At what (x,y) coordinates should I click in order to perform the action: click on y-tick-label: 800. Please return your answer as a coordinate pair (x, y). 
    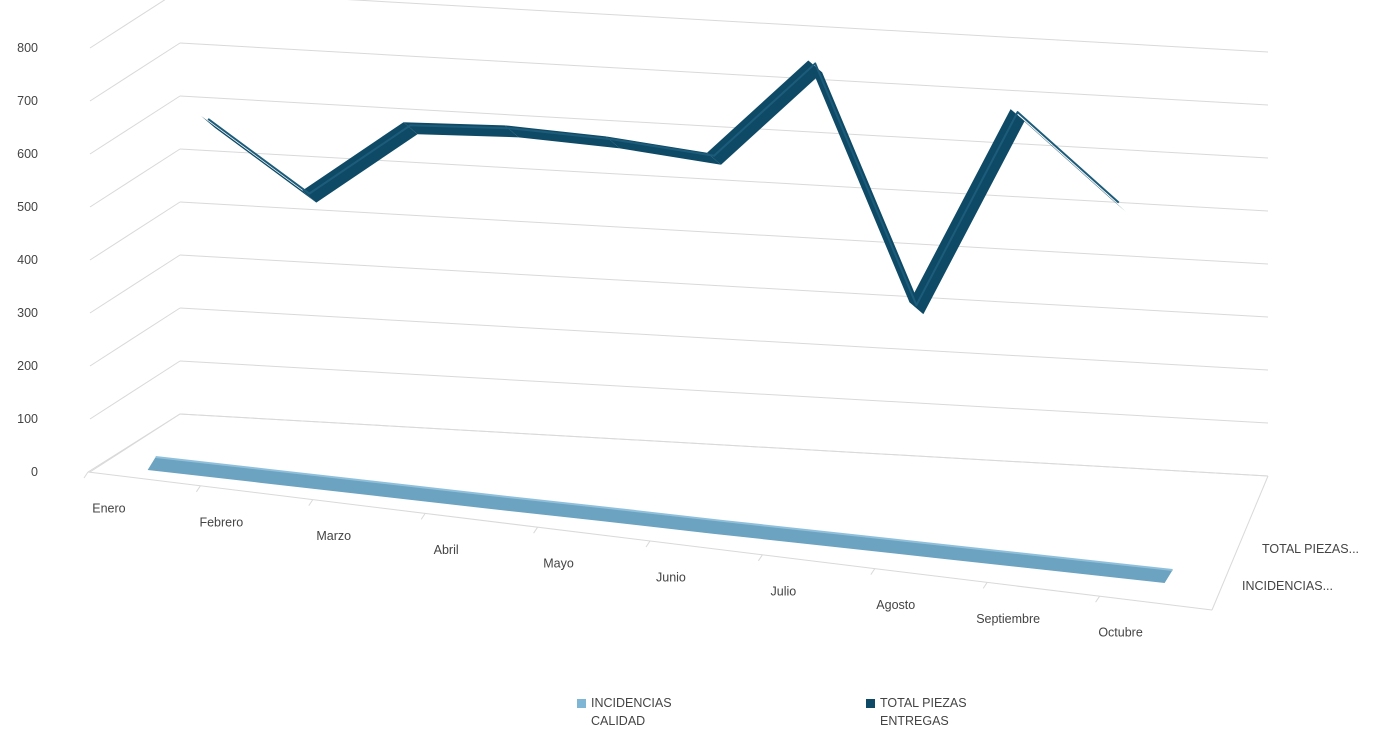
    Looking at the image, I should click on (27, 48).